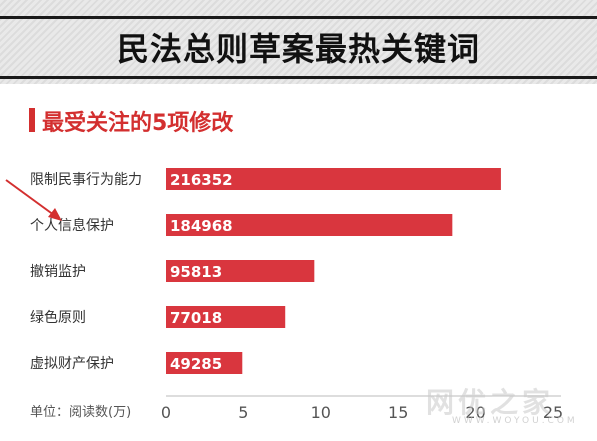  What do you see at coordinates (196, 272) in the screenshot?
I see `value-label: 95813` at bounding box center [196, 272].